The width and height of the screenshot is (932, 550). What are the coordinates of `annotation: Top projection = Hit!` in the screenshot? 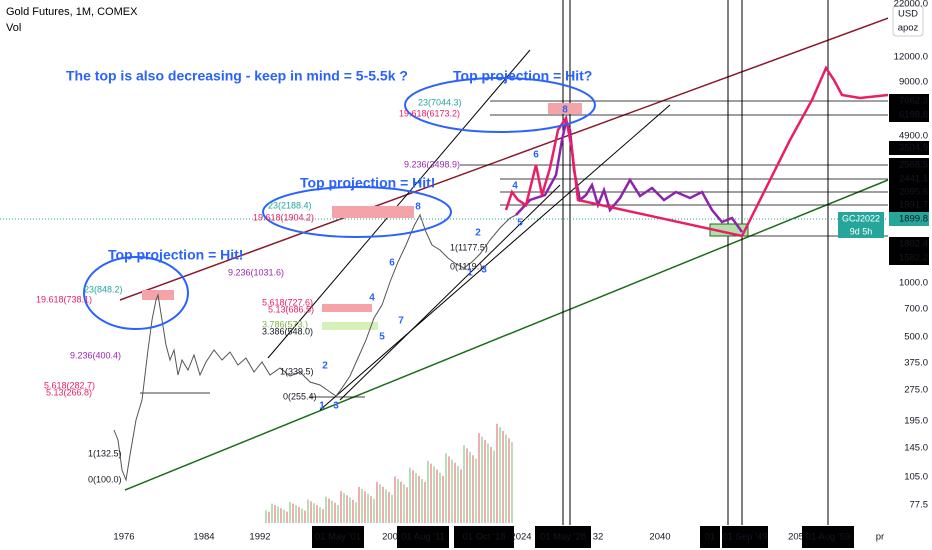 It's located at (367, 183).